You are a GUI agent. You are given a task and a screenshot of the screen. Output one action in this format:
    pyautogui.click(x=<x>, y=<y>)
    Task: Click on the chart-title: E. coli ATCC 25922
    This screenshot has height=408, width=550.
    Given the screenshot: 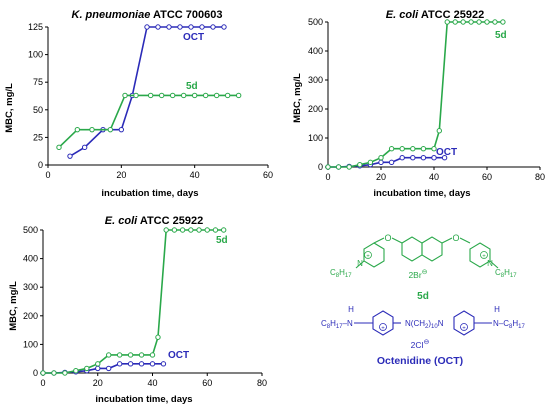 What is the action you would take?
    pyautogui.click(x=154, y=221)
    